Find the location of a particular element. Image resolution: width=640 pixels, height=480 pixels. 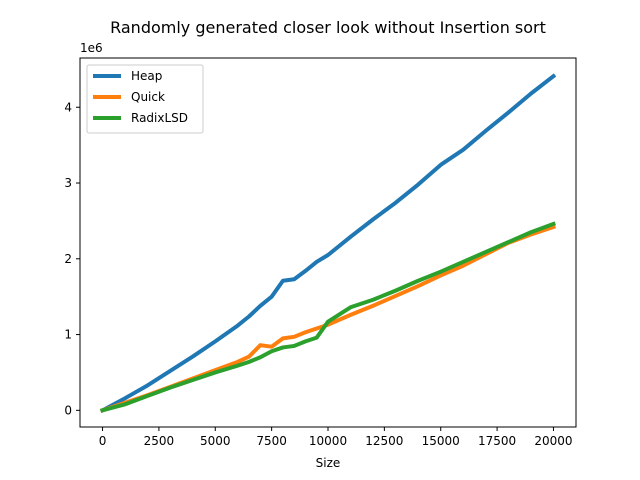

legend: Heap Quick RadixLSD is located at coordinates (145, 99).